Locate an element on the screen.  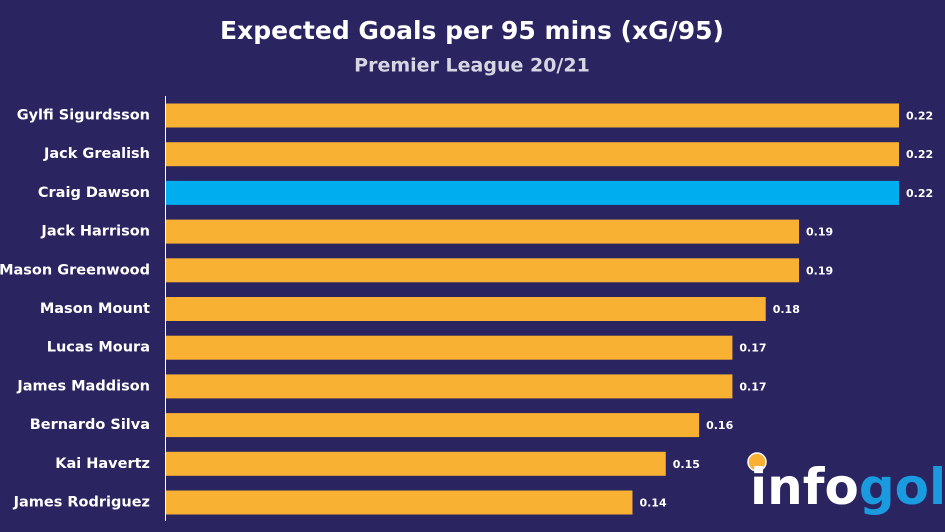
logo-text: infogol is located at coordinates (847, 487).